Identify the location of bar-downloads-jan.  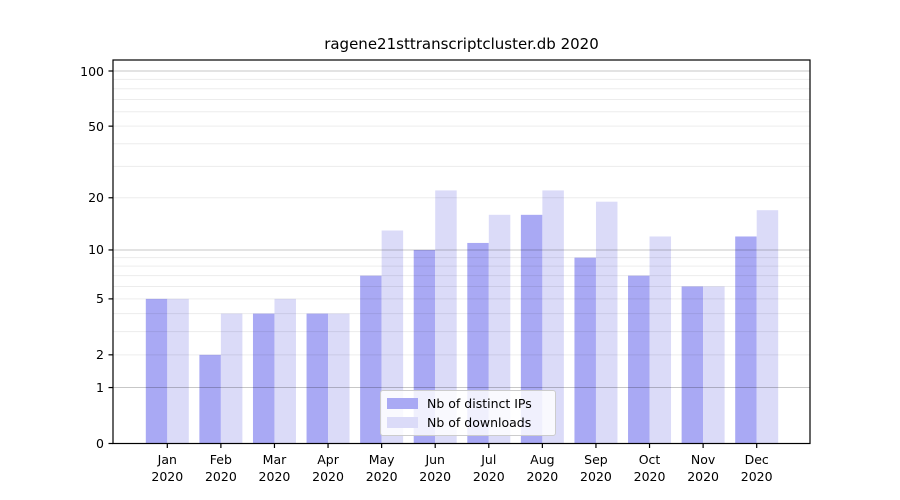
(178, 371).